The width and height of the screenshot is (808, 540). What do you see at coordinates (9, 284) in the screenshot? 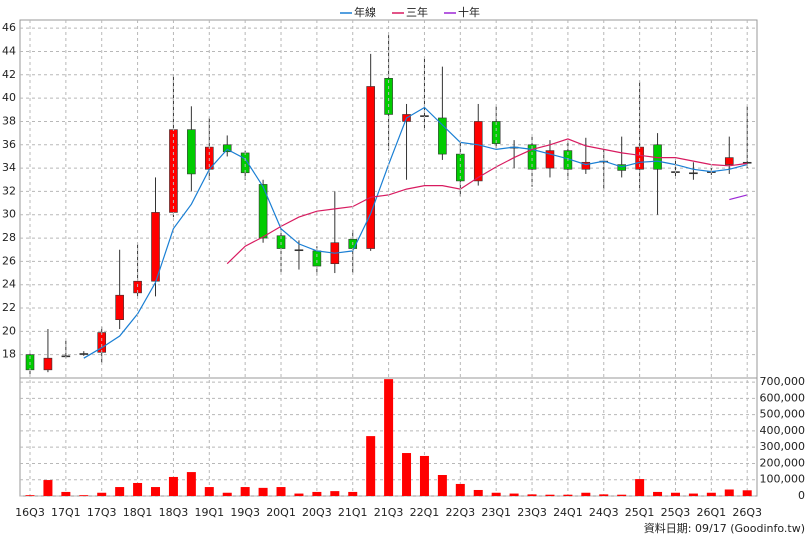
I see `y-tick-label: 24` at bounding box center [9, 284].